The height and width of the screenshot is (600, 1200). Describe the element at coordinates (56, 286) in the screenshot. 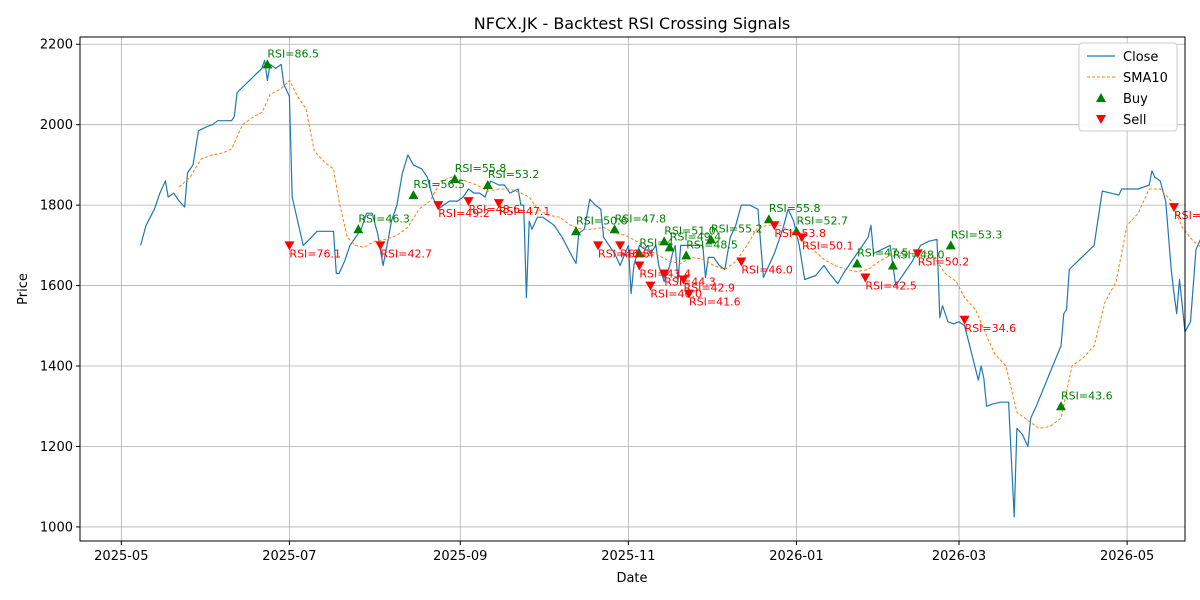

I see `y-tick-label: 1600` at that location.